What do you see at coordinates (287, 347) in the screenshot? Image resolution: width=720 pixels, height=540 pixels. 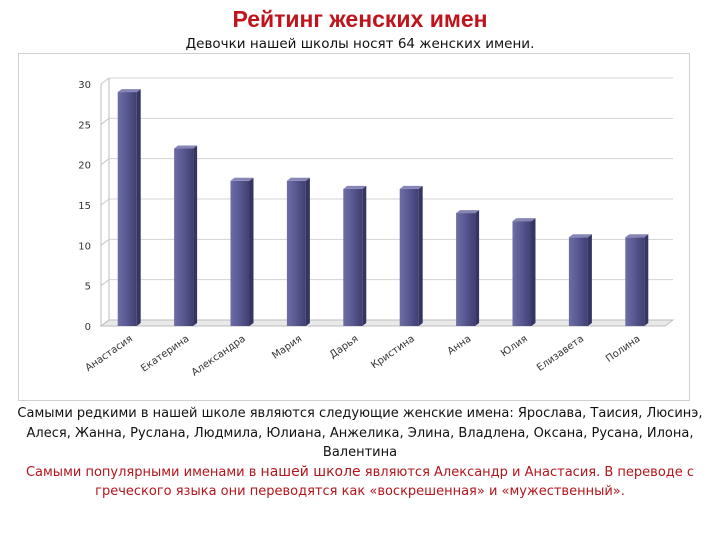 I see `x-tick-label: Мария` at bounding box center [287, 347].